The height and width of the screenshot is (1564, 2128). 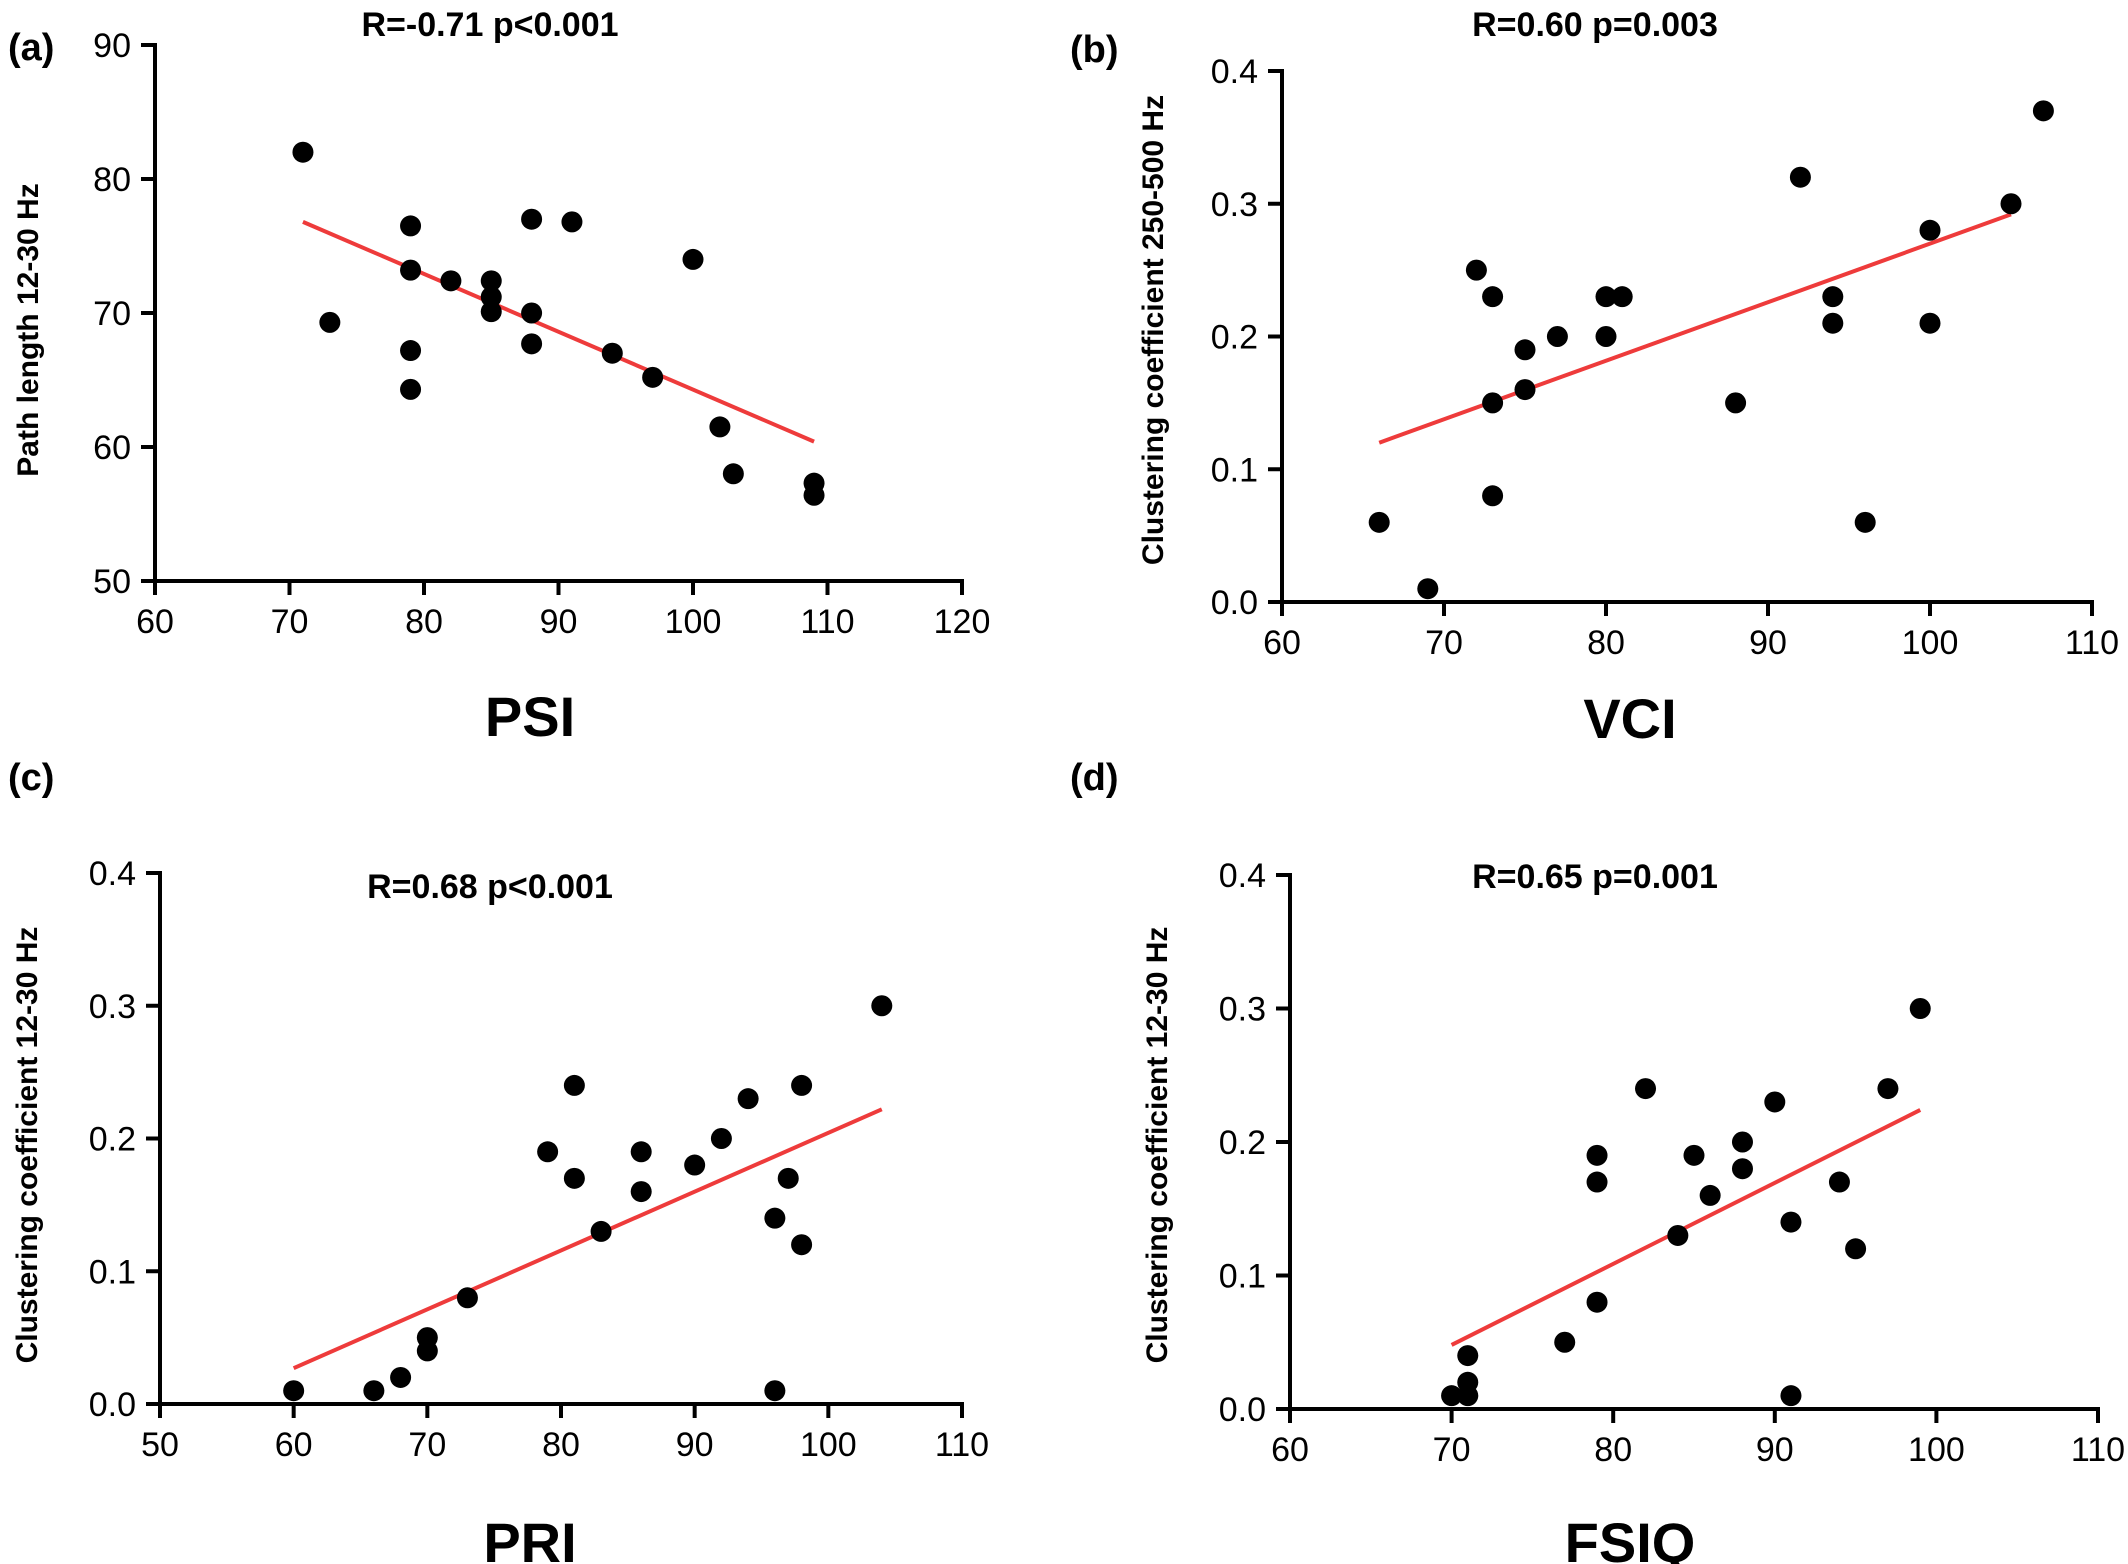 I want to click on x-axis-title: PRI, so click(x=529, y=1537).